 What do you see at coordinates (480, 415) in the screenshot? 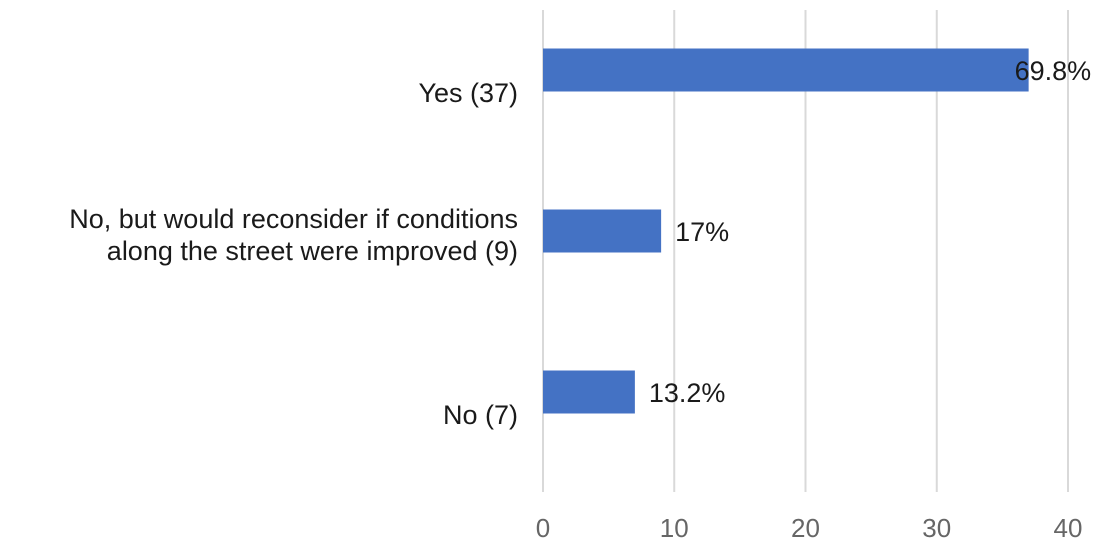
I see `category-label: No (7)` at bounding box center [480, 415].